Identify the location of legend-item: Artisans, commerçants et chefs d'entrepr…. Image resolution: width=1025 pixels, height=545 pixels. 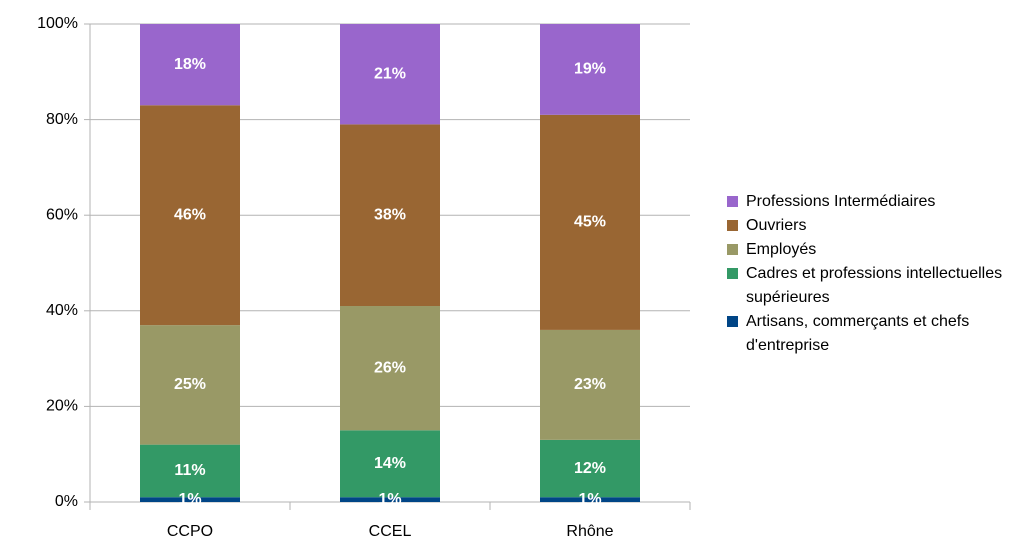
(872, 334).